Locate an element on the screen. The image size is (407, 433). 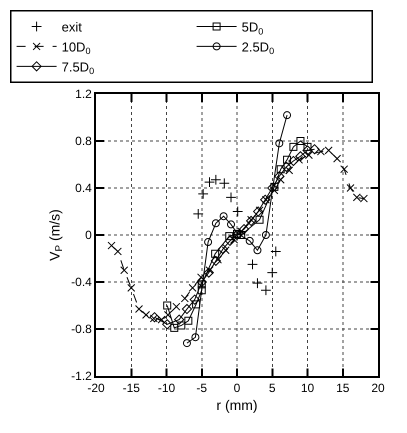
x-tick-label: 20 is located at coordinates (378, 388).